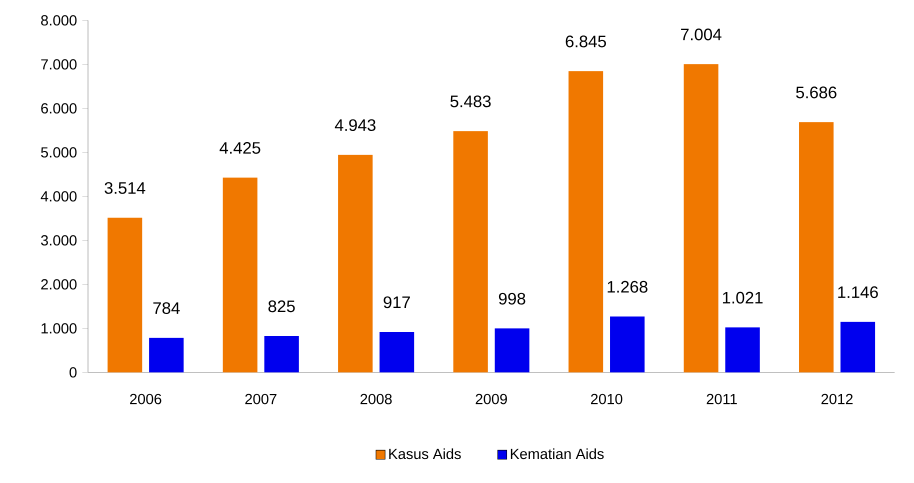  What do you see at coordinates (721, 399) in the screenshot?
I see `x-tick-label: 2011` at bounding box center [721, 399].